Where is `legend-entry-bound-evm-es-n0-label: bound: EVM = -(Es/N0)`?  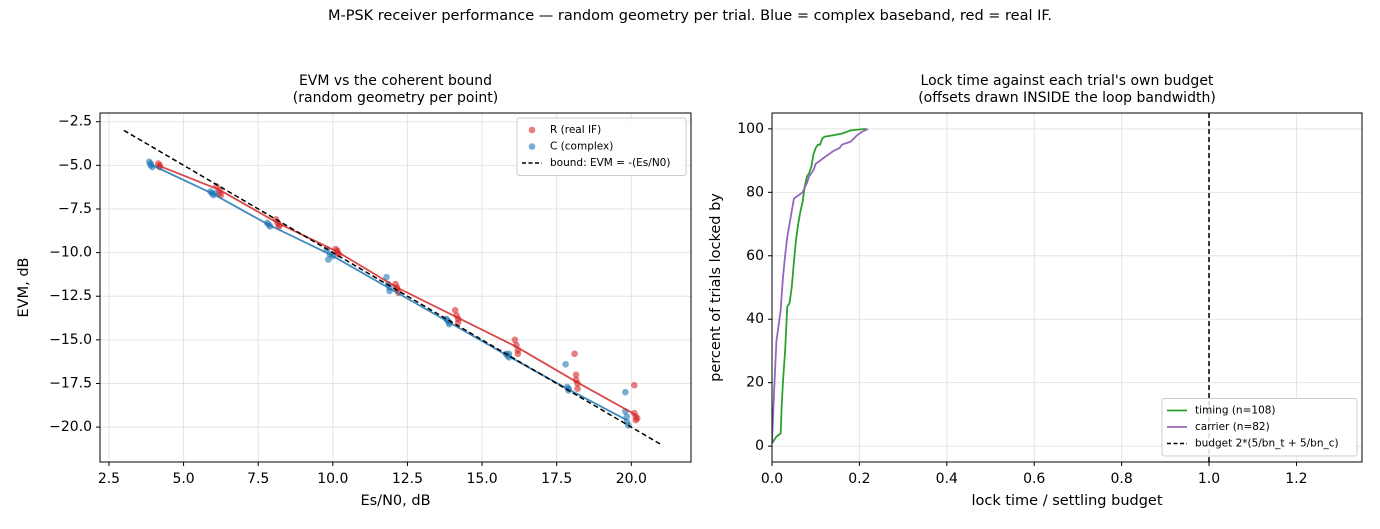 legend-entry-bound-evm-es-n0-label: bound: EVM = -(Es/N0) is located at coordinates (610, 163).